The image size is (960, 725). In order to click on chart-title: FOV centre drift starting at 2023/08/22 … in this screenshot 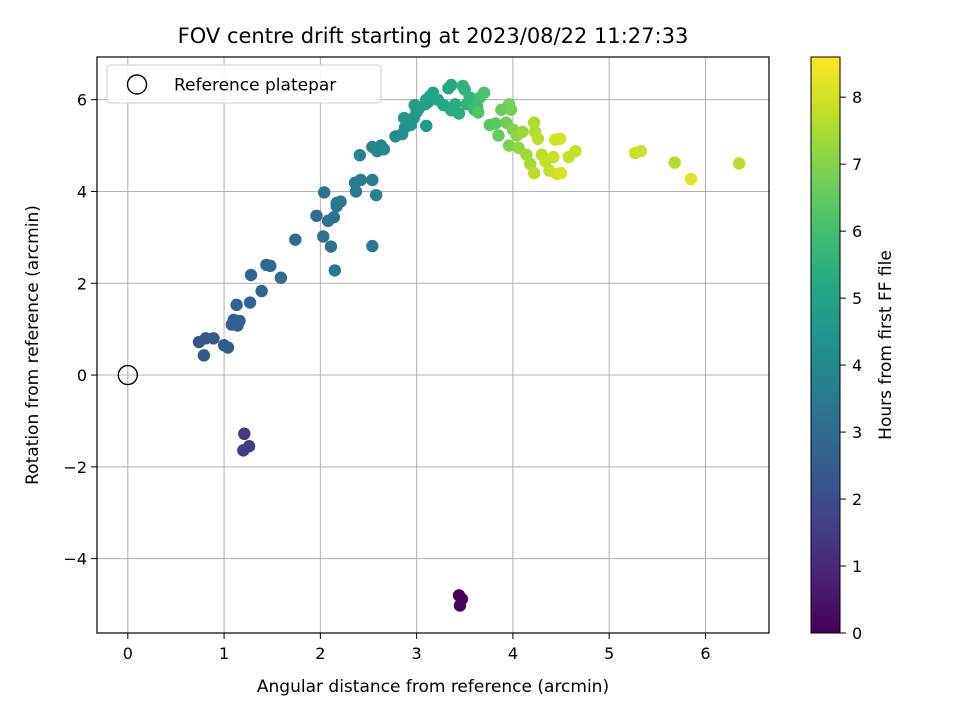, I will do `click(433, 36)`.